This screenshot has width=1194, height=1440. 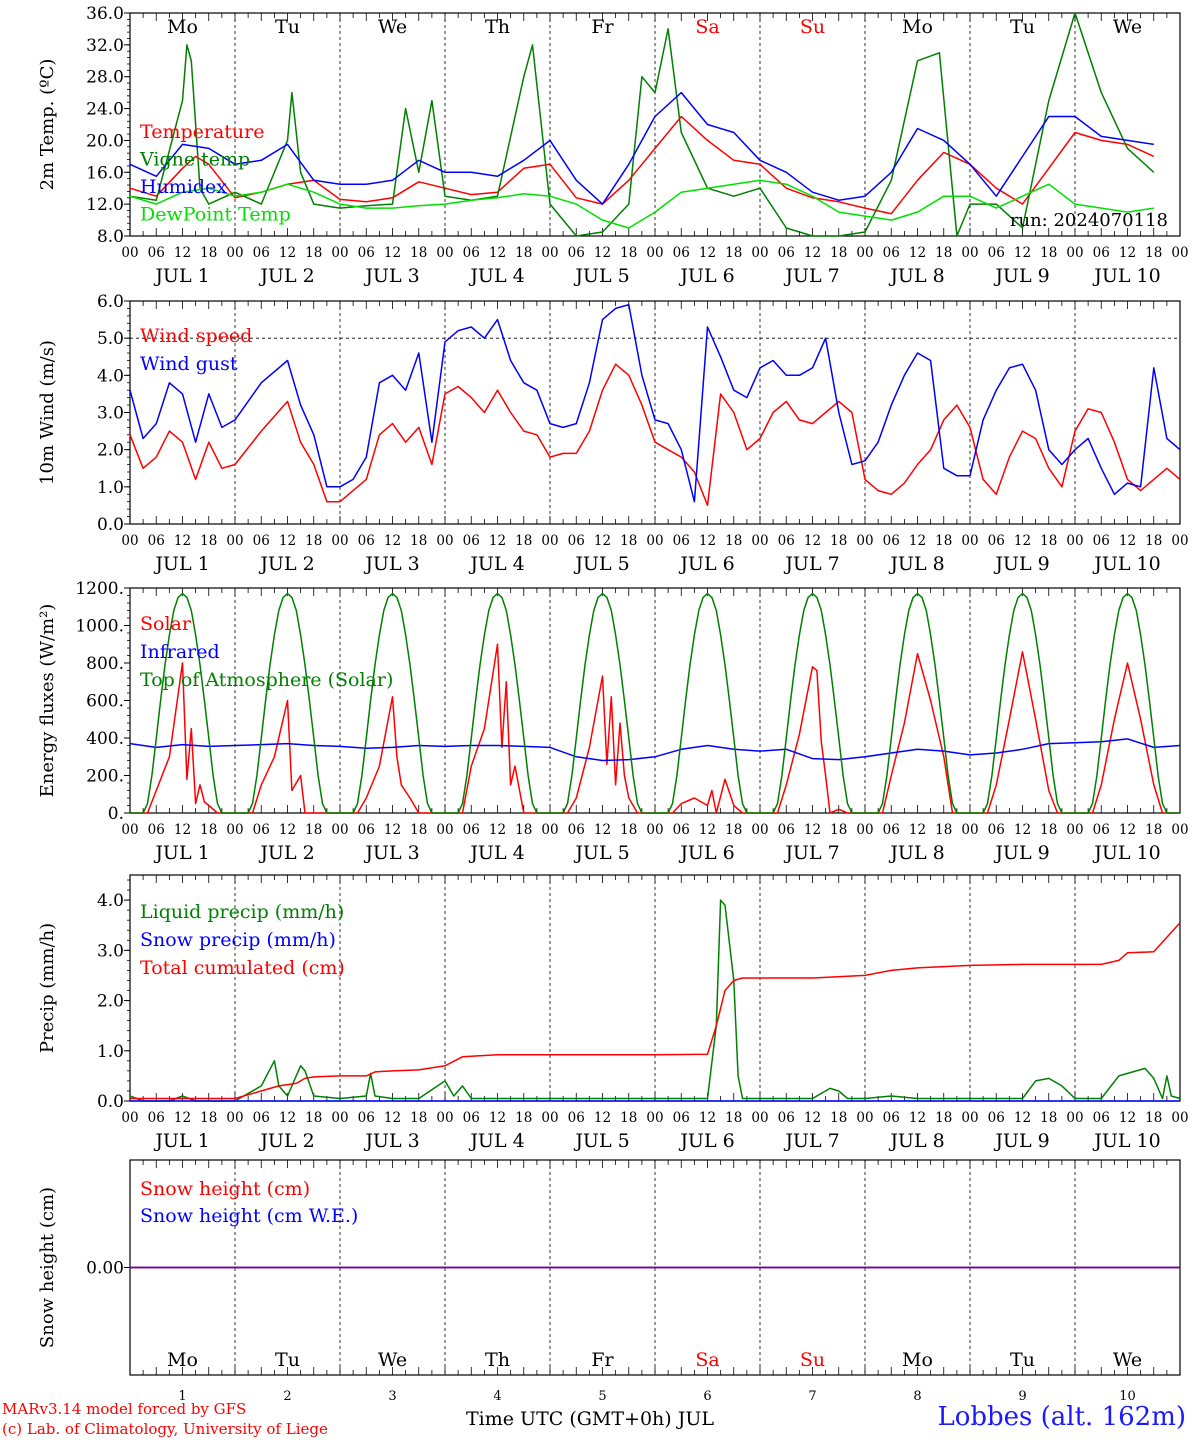 I want to click on x-day-number: 9, so click(x=1022, y=1396).